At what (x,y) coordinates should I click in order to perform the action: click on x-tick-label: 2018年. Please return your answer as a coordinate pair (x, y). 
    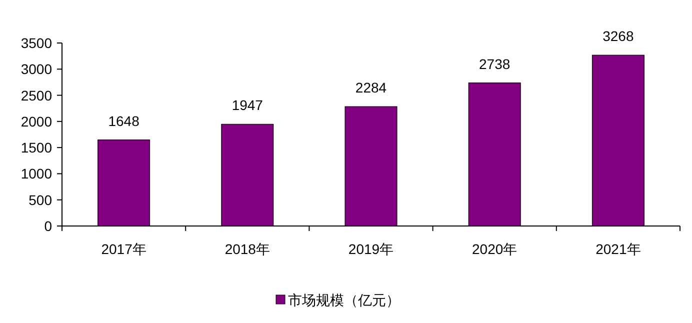
    Looking at the image, I should click on (247, 249).